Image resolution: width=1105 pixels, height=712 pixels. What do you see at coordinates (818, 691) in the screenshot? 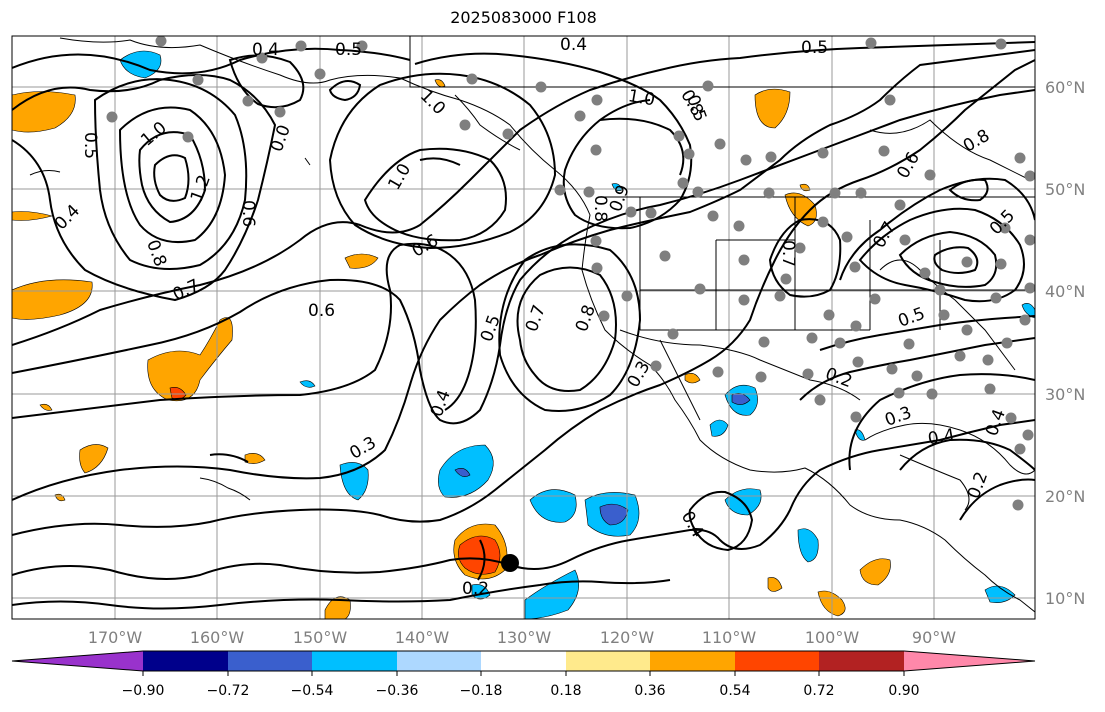
I see `colorbar-tick: 0.72` at bounding box center [818, 691].